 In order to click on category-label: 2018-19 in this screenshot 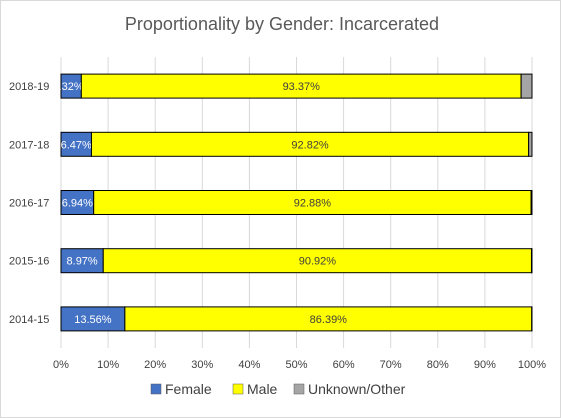, I will do `click(29, 87)`.